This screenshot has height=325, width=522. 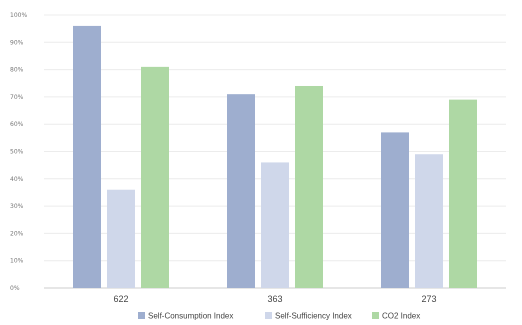 What do you see at coordinates (17, 233) in the screenshot?
I see `y-tick-label: 20%` at bounding box center [17, 233].